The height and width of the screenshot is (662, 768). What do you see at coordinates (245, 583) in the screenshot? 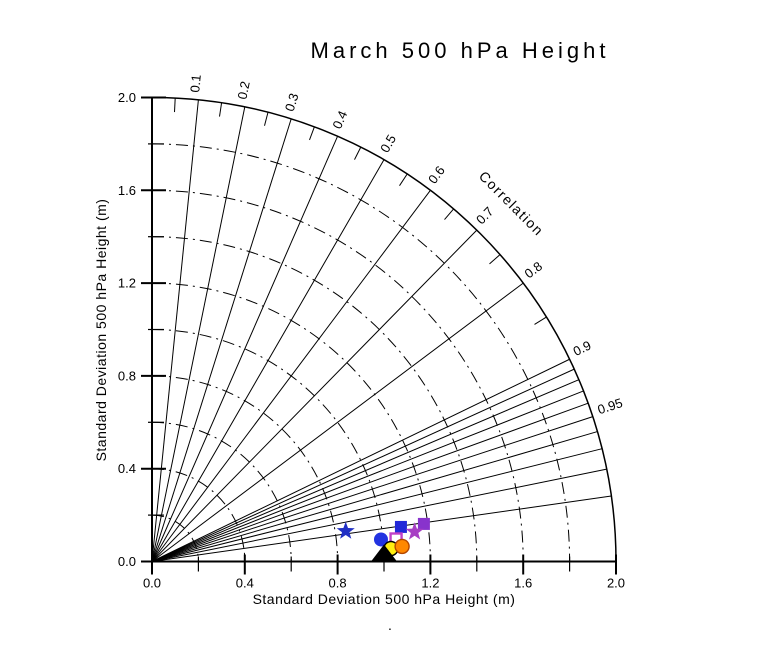
I see `x-tick-label: 0.4` at bounding box center [245, 583].